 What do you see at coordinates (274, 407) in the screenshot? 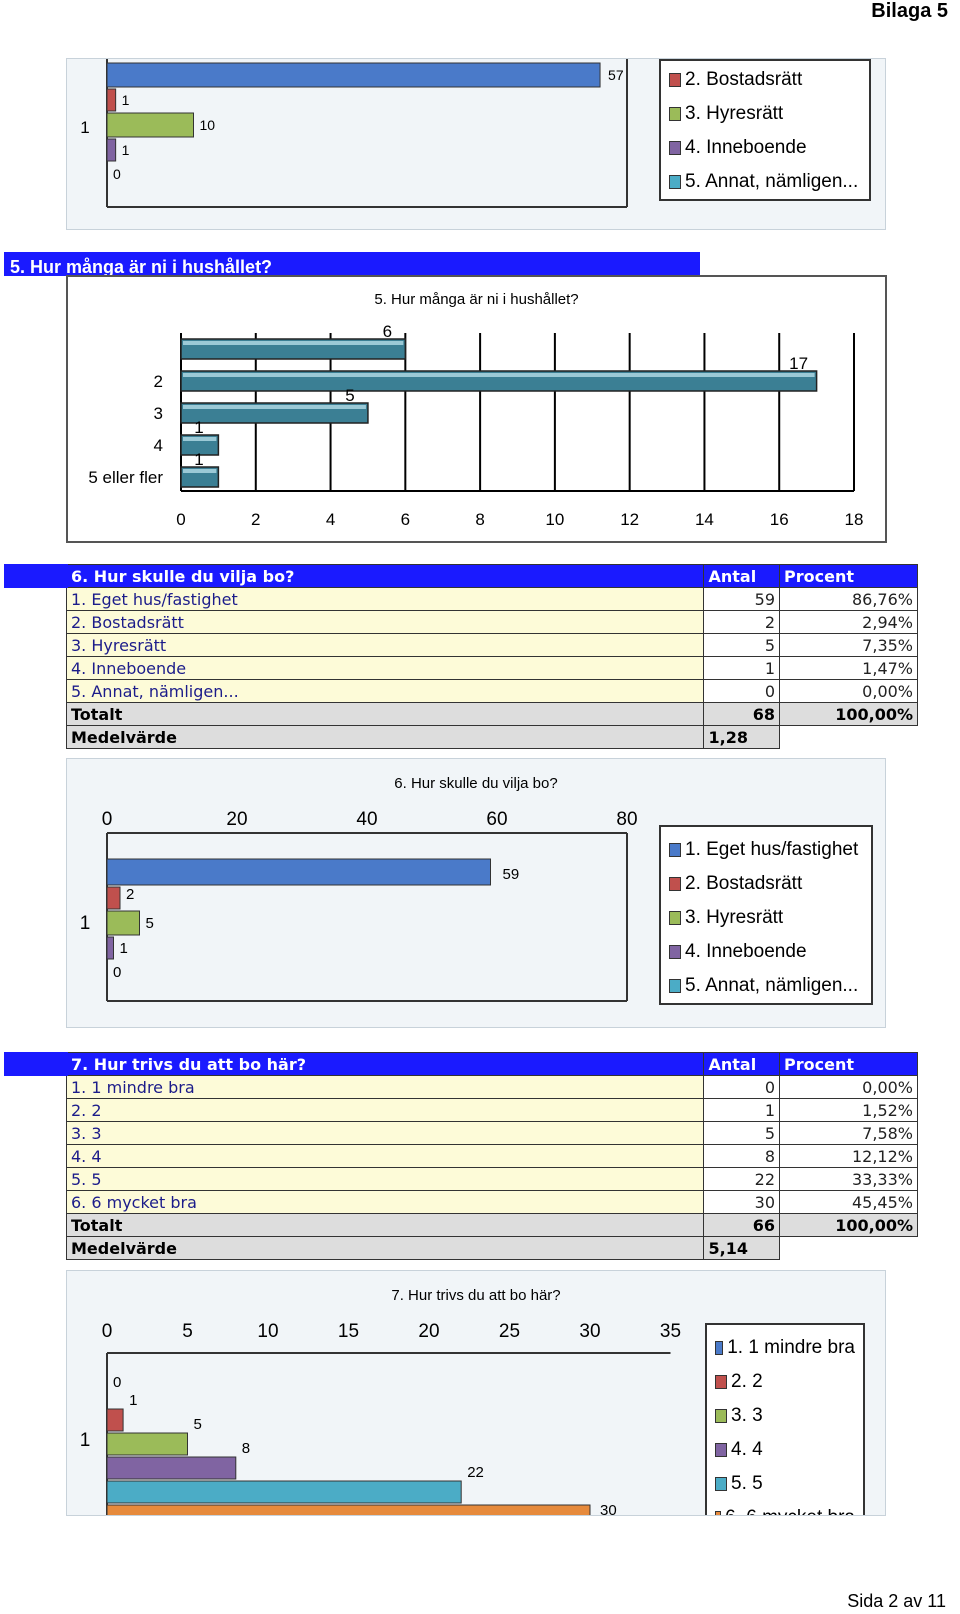
I see `q5-bar-highlight` at bounding box center [274, 407].